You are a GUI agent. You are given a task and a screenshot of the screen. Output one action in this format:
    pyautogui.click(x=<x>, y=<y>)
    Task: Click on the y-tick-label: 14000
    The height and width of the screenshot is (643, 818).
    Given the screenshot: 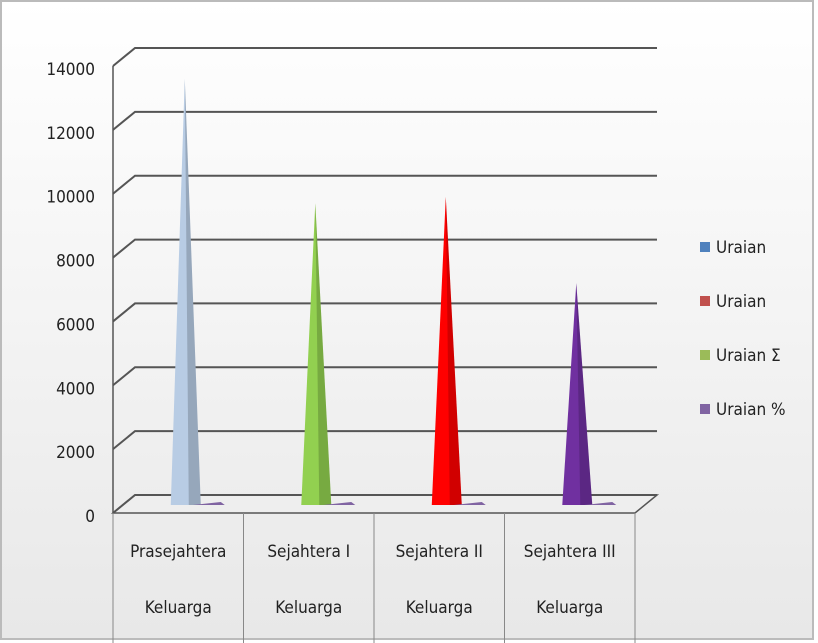 What is the action you would take?
    pyautogui.click(x=70, y=70)
    